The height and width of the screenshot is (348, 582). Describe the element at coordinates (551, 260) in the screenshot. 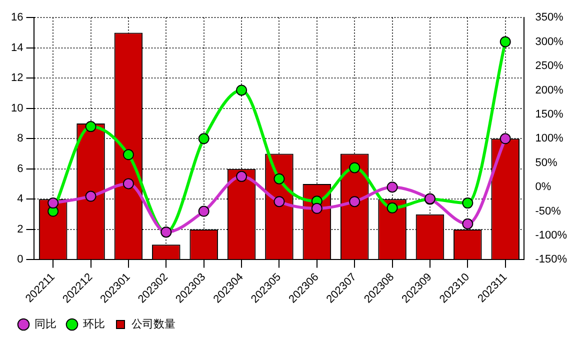

I see `y2-tick-label: -150%` at that location.